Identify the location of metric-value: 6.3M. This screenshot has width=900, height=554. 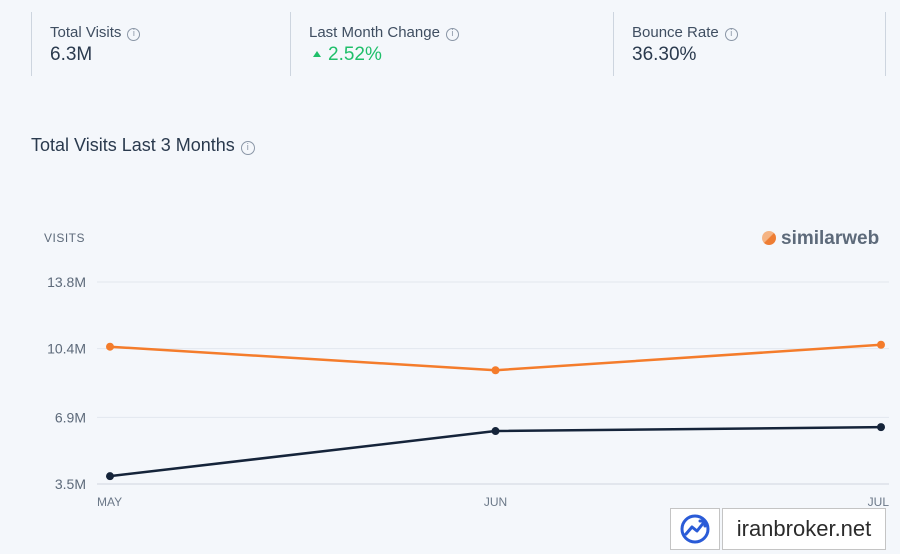
(71, 54).